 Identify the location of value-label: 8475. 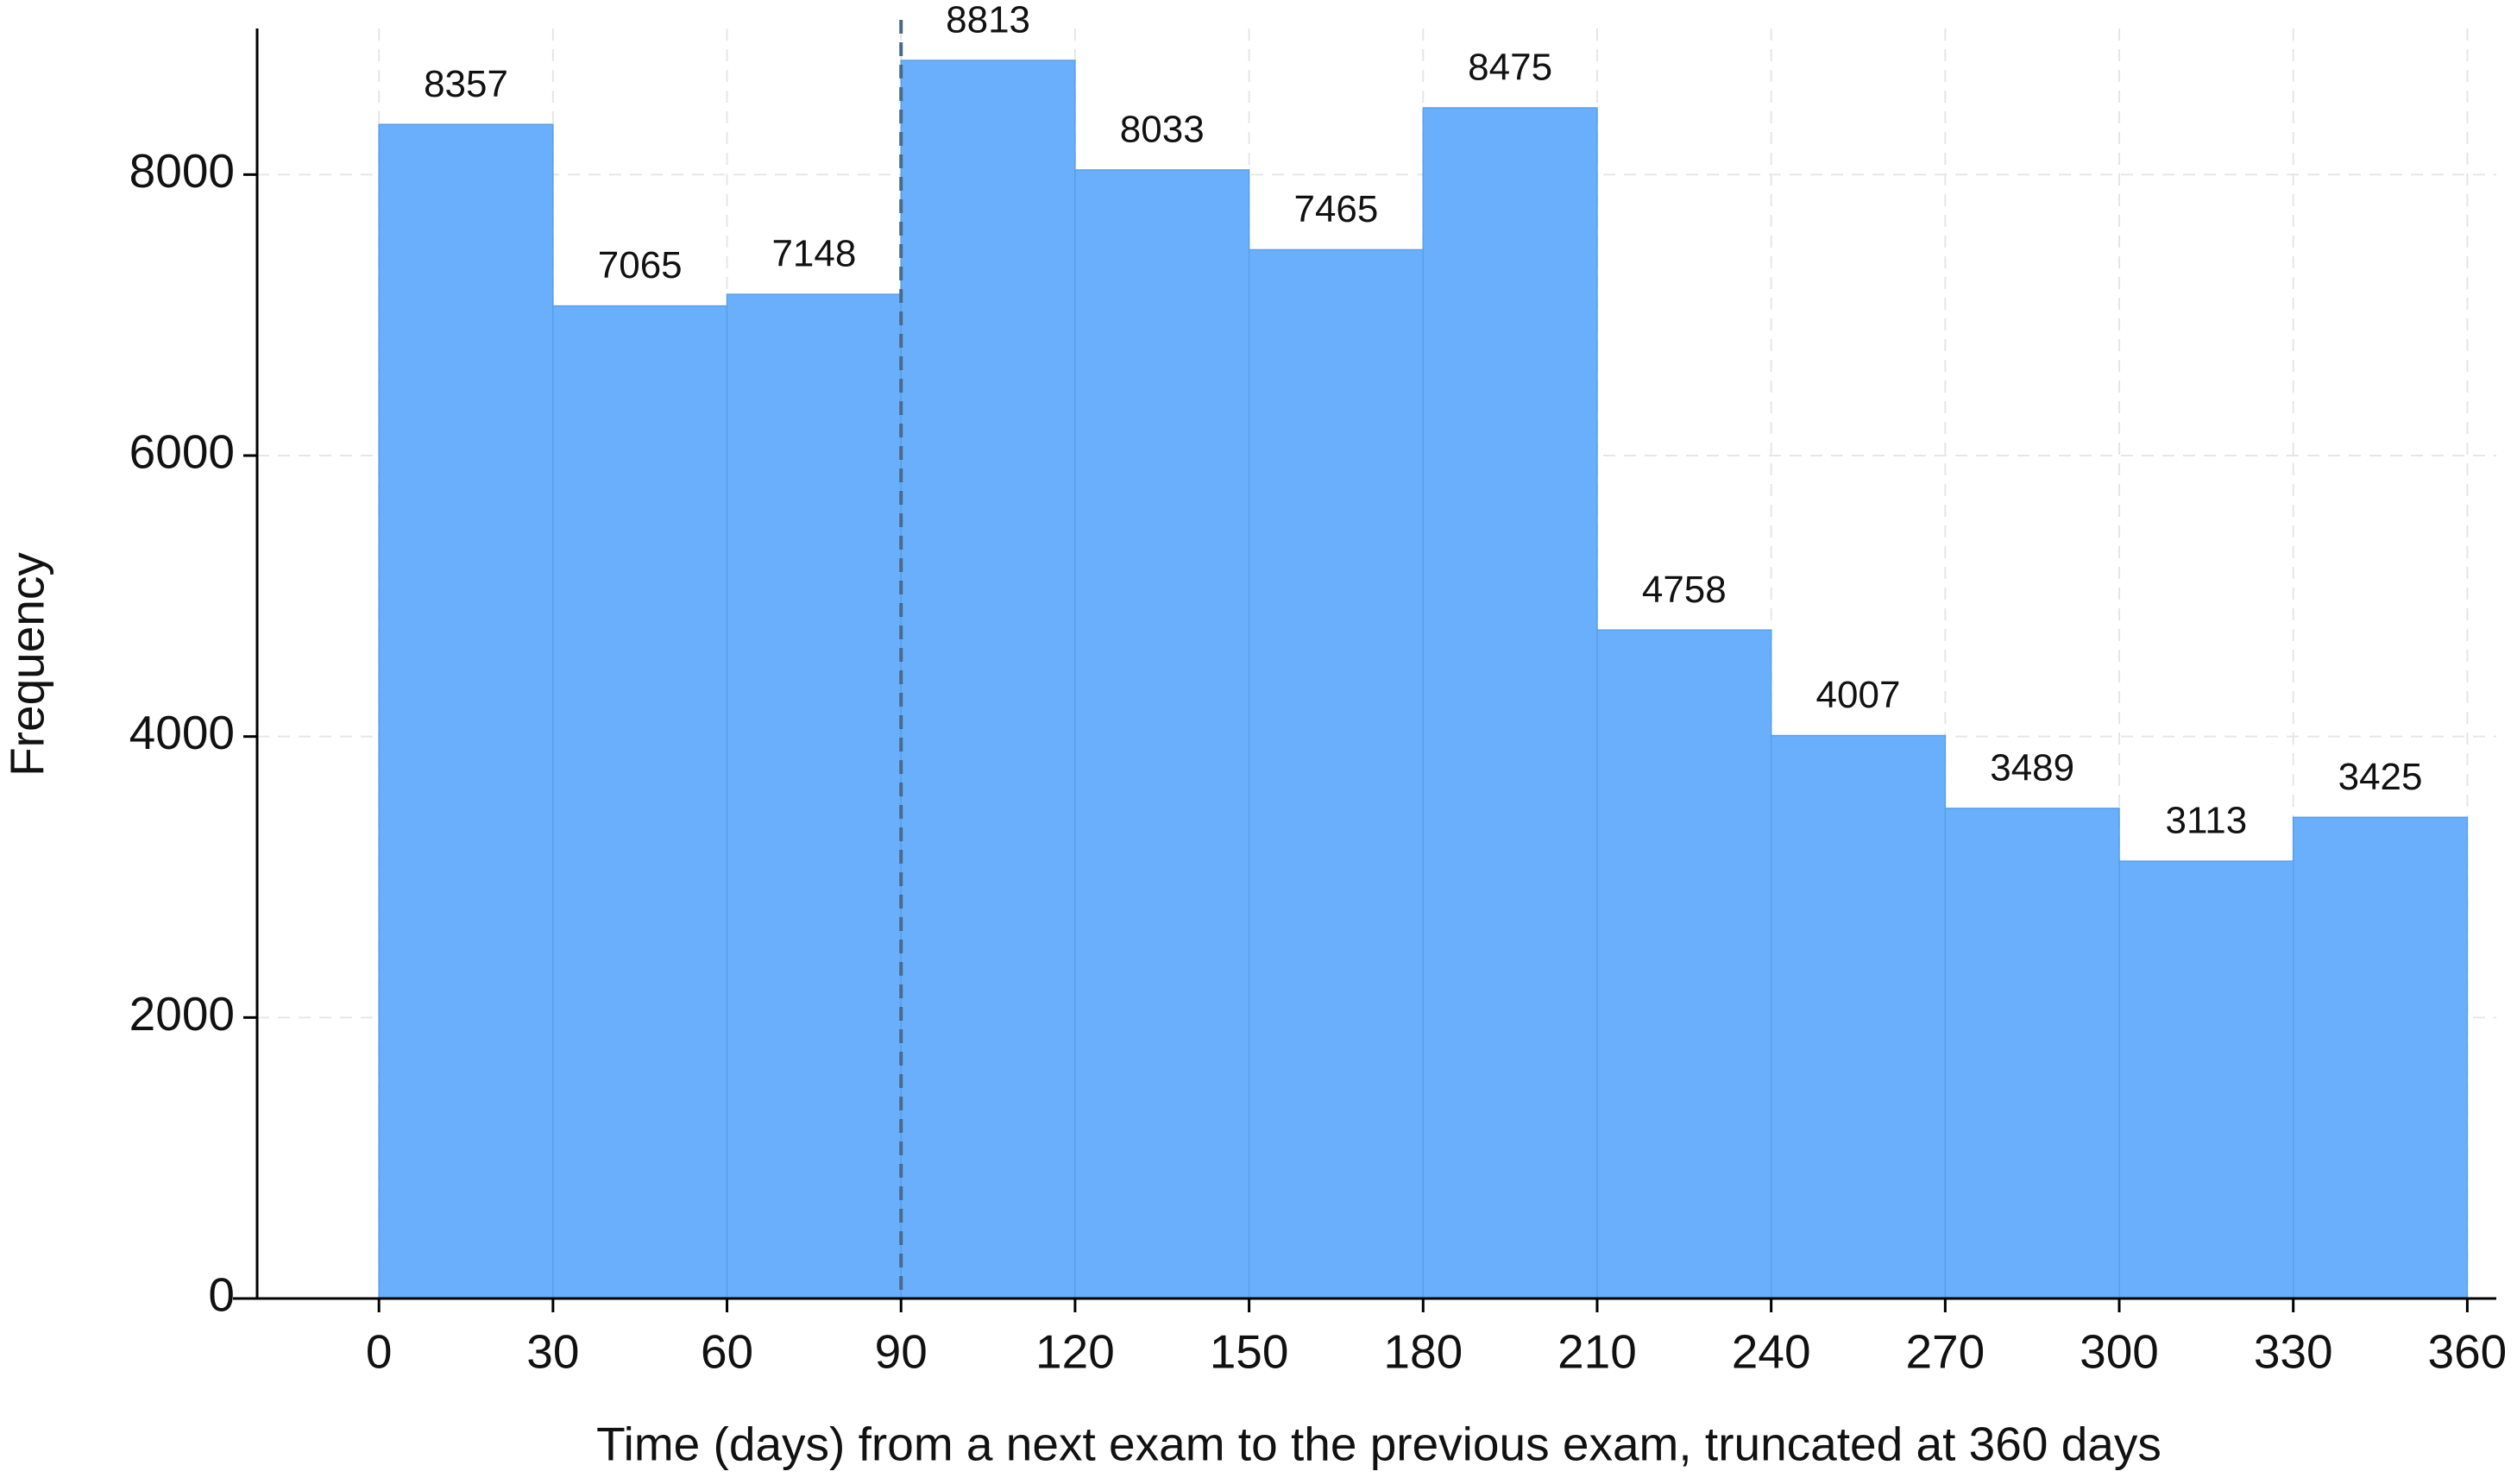
(1510, 68).